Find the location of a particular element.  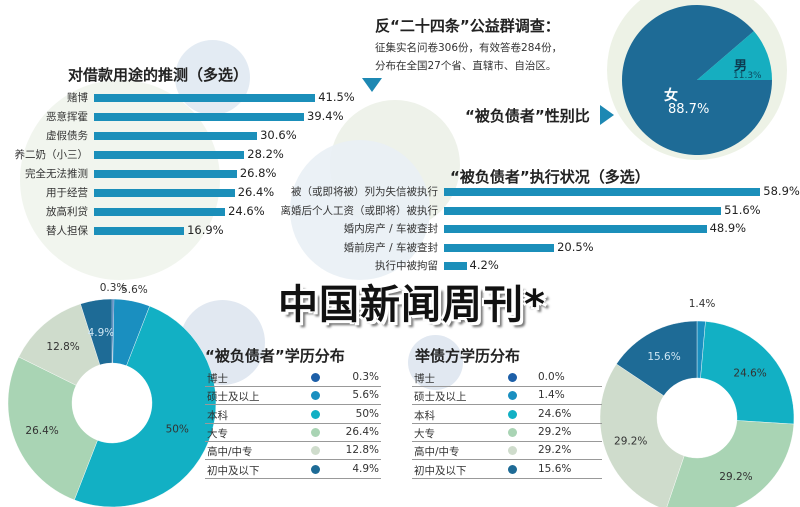

bar-value-label: 41.5% is located at coordinates (336, 97).